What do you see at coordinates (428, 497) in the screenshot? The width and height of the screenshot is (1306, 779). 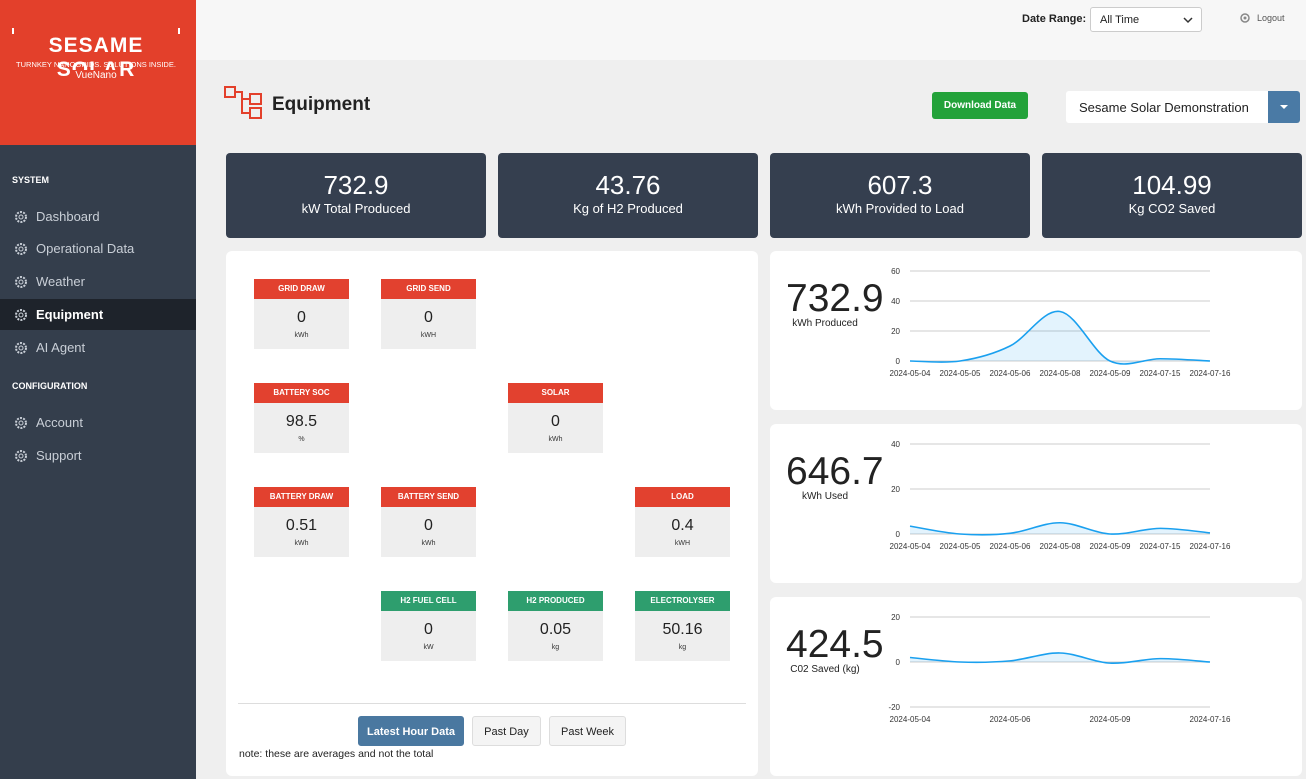 I see `tile-header: BATTERY SEND` at bounding box center [428, 497].